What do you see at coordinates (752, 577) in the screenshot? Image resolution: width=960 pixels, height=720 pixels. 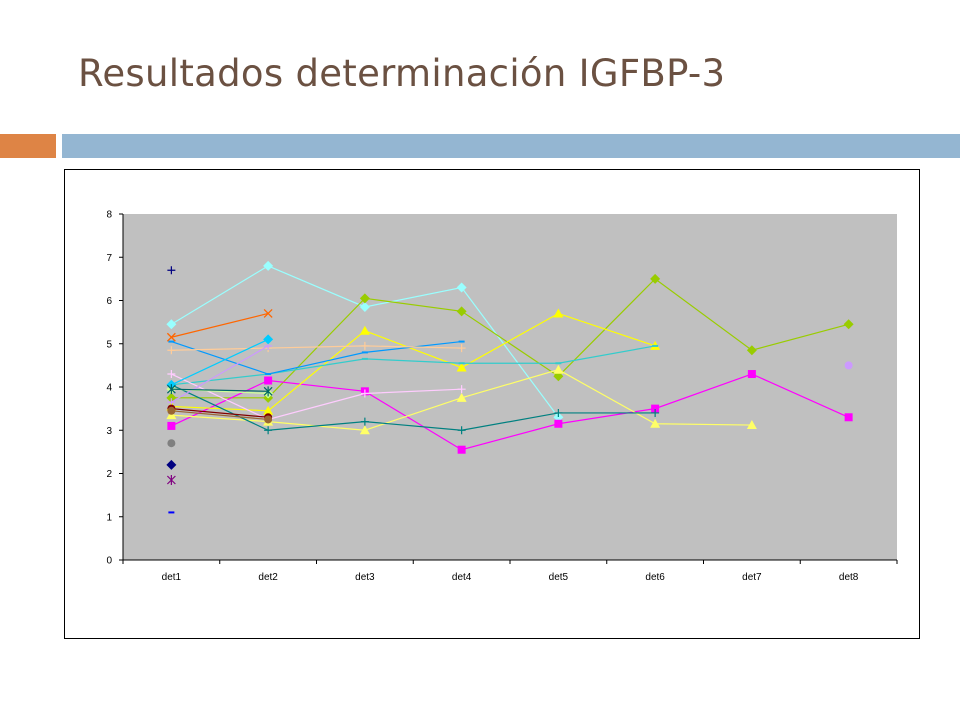 I see `x-tick-label: det7` at bounding box center [752, 577].